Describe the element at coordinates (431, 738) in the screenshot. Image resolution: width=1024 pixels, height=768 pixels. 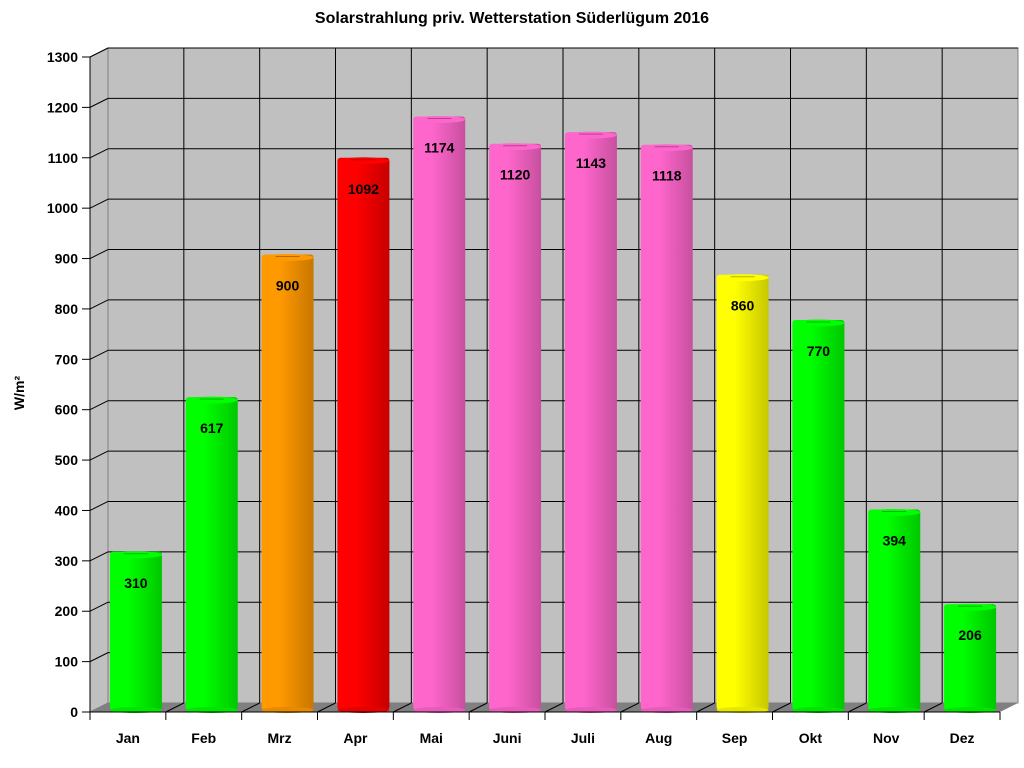
I see `x-tick-label: Mai` at that location.